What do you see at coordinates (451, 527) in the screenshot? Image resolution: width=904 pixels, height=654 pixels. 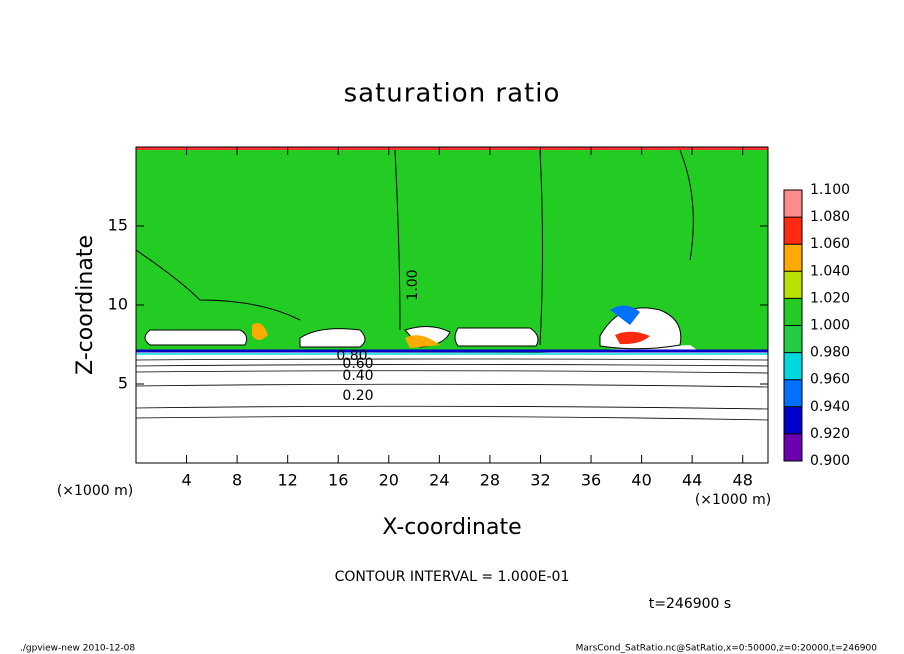 I see `x-axis-label: X-coordinate` at bounding box center [451, 527].